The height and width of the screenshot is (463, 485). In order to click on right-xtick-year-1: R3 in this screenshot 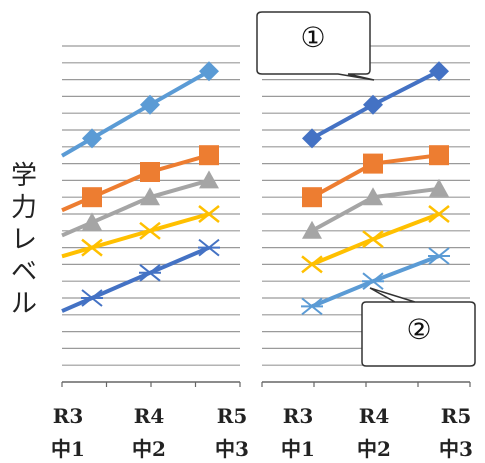, I will do `click(298, 416)`.